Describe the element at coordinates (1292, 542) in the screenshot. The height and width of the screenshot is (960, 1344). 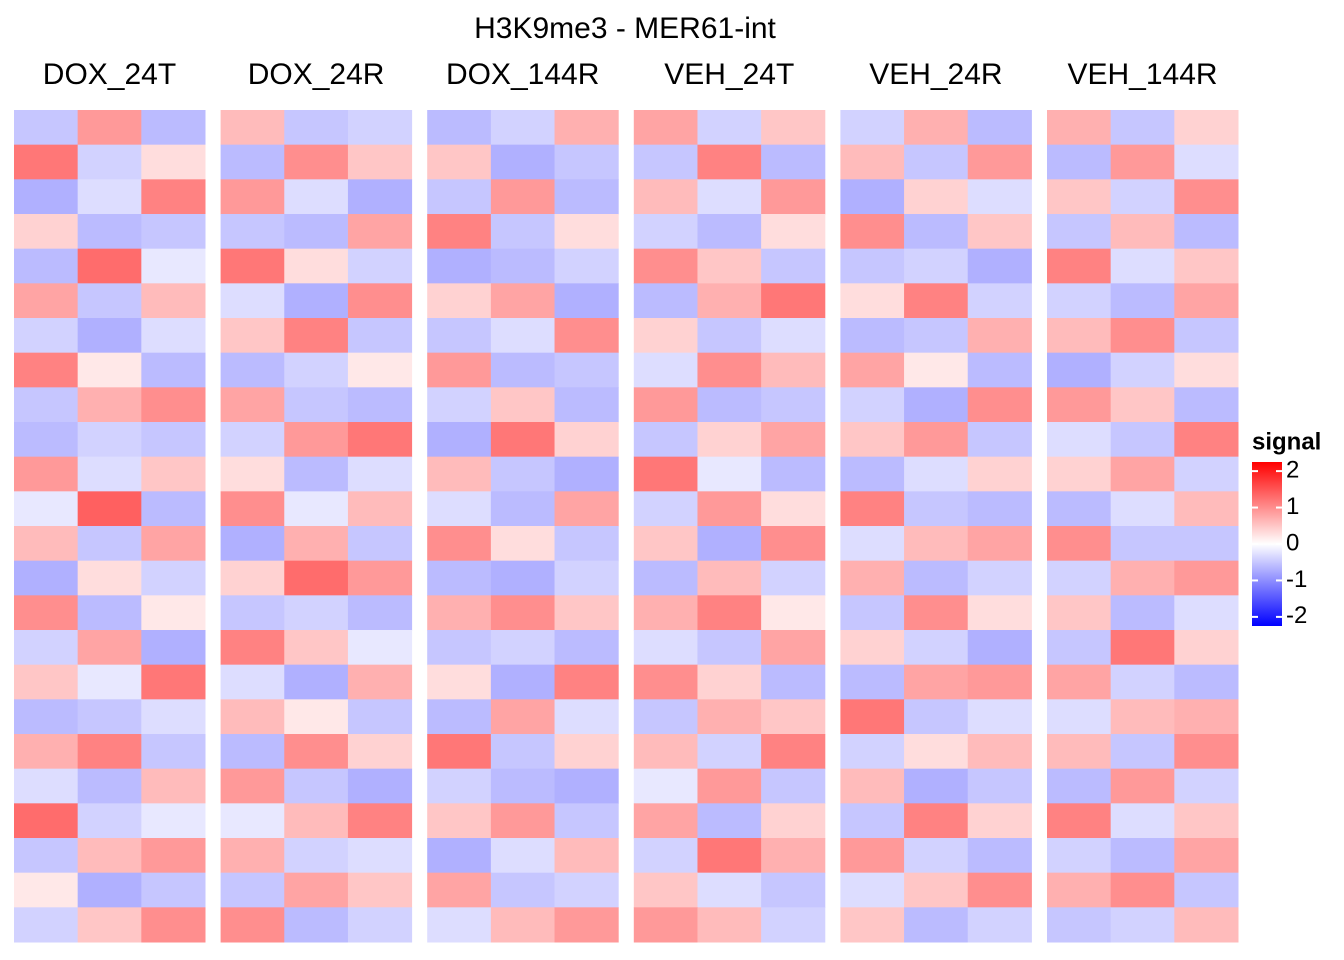
I see `legend-tick-label: 0` at that location.